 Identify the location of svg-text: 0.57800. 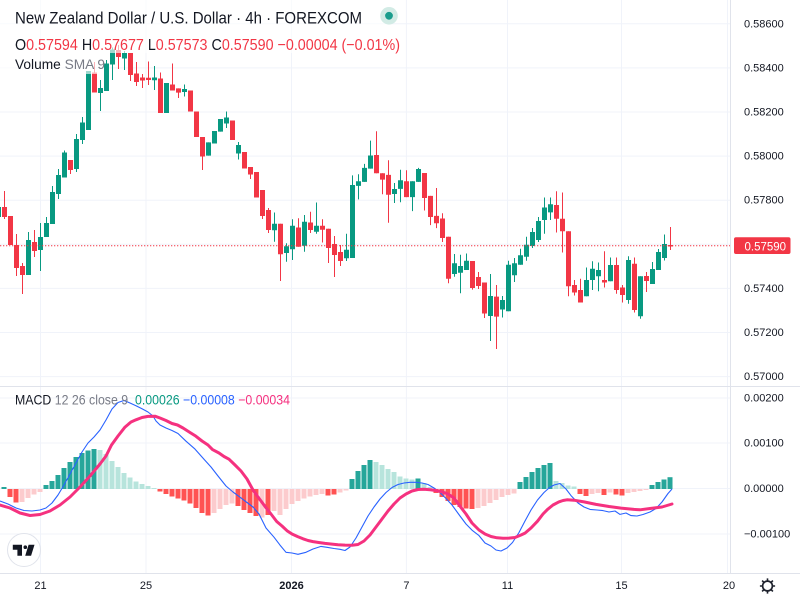
(764, 201).